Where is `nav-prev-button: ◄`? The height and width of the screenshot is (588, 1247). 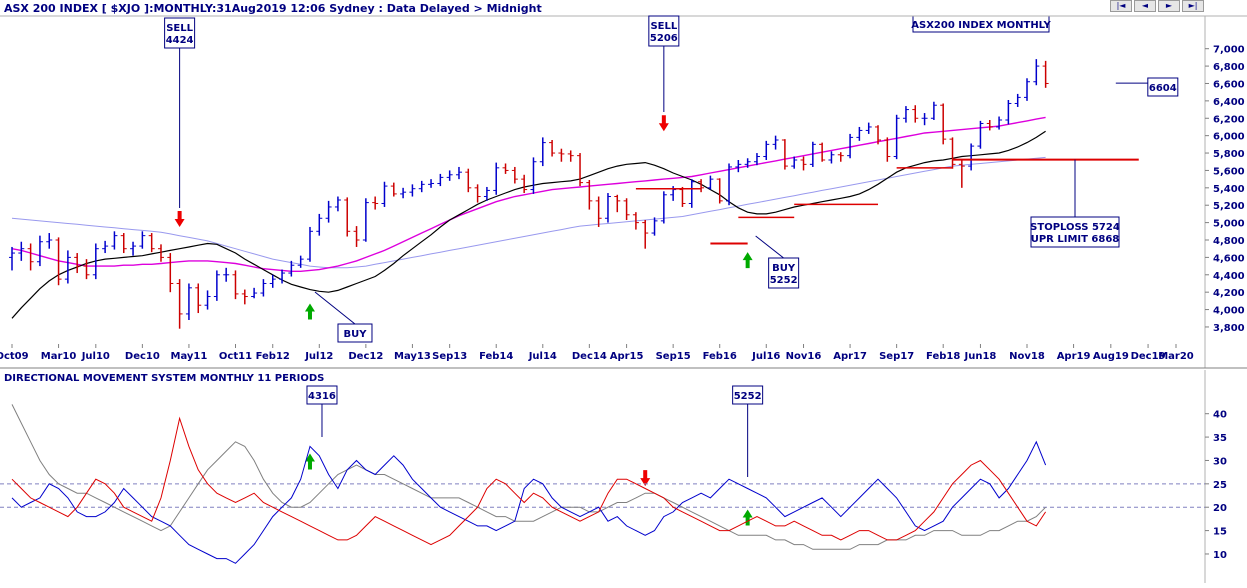
nav-prev-button: ◄ is located at coordinates (1145, 6).